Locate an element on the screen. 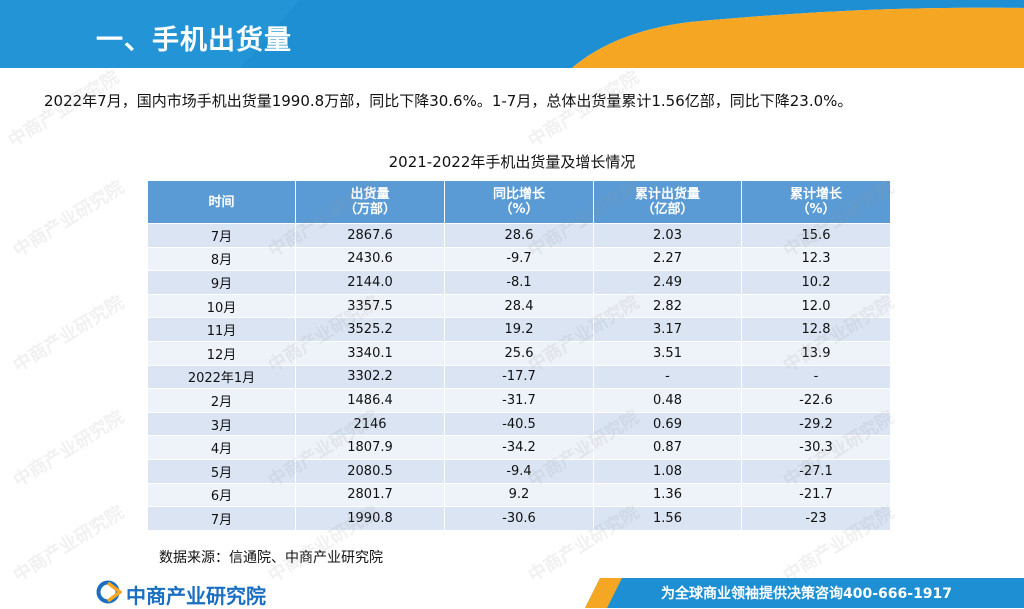 The height and width of the screenshot is (609, 1024). cell-yoy-growth: -8.1 is located at coordinates (519, 282).